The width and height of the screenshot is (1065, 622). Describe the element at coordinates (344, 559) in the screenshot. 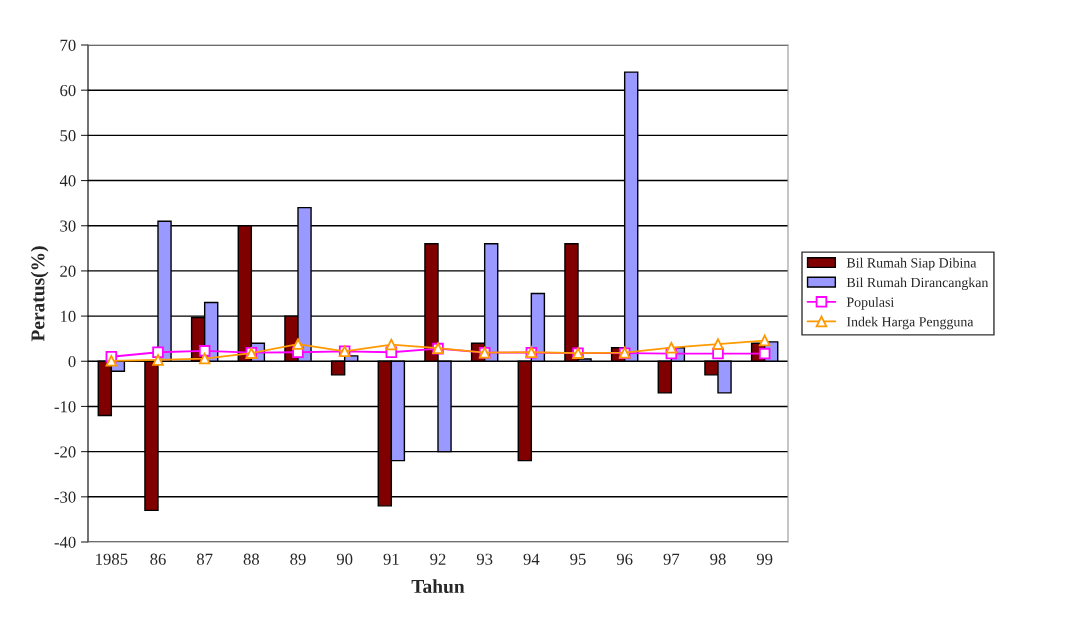

I see `x-tick-label: 90` at that location.